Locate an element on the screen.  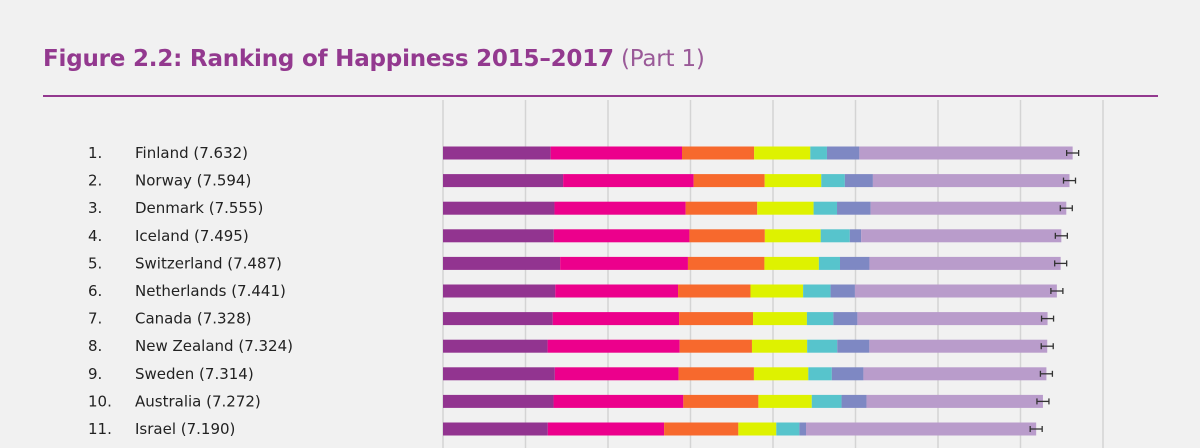
rank-label: 7. is located at coordinates (95, 319).